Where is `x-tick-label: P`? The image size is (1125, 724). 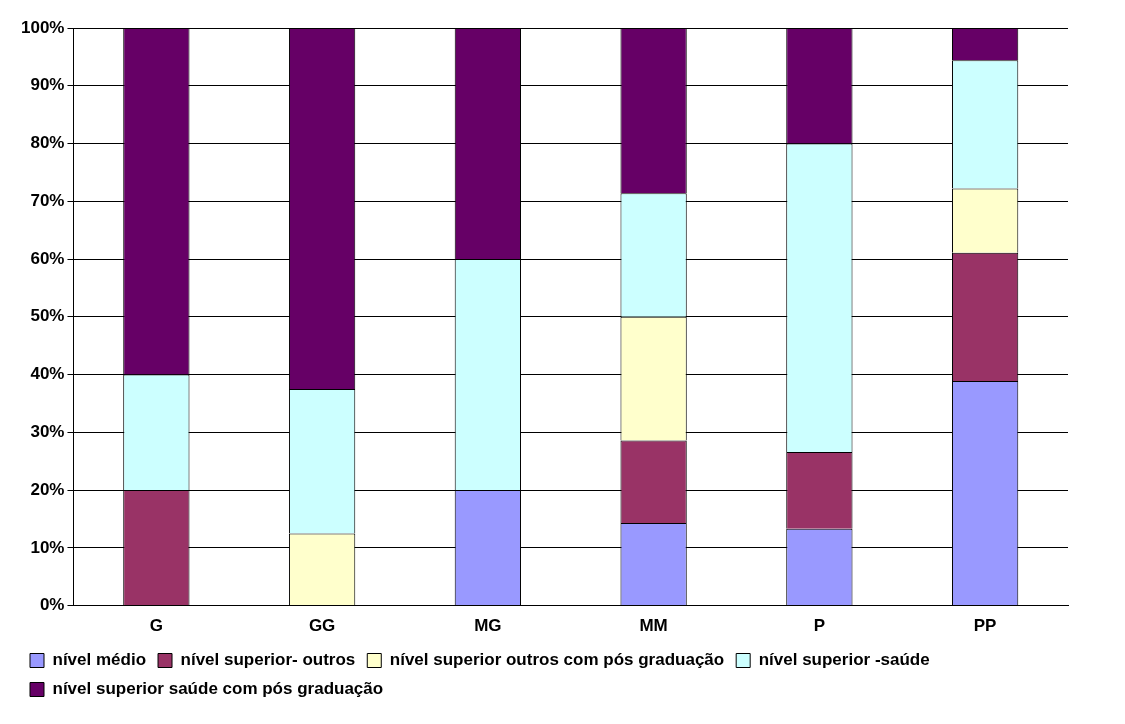
x-tick-label: P is located at coordinates (819, 626).